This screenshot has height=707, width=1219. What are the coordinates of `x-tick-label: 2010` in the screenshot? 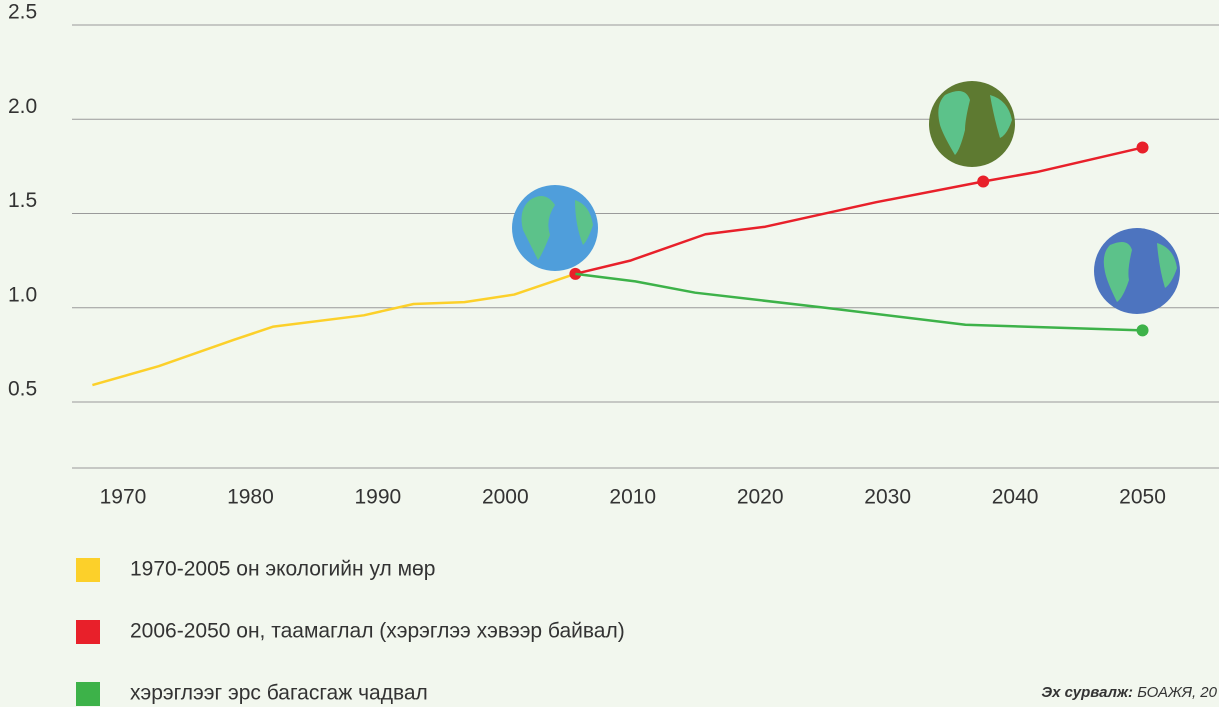 It's located at (632, 497).